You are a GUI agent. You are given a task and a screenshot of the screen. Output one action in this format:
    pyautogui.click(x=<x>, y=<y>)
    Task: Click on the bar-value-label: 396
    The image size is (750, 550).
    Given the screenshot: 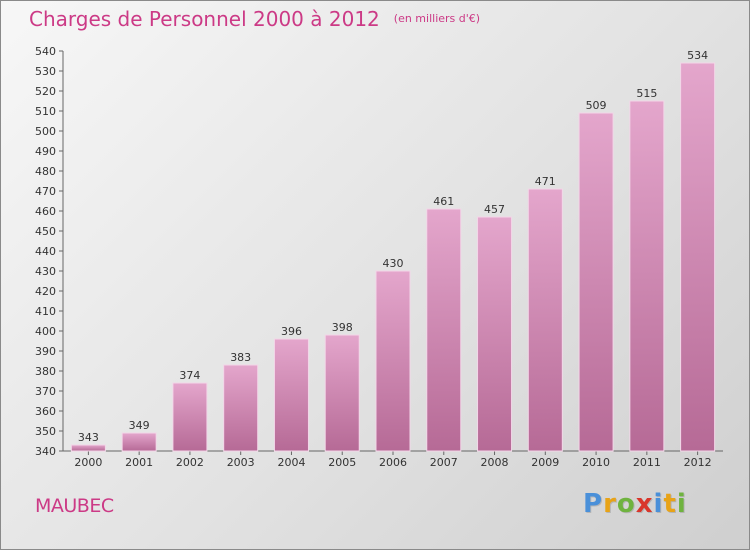 What is the action you would take?
    pyautogui.click(x=291, y=331)
    